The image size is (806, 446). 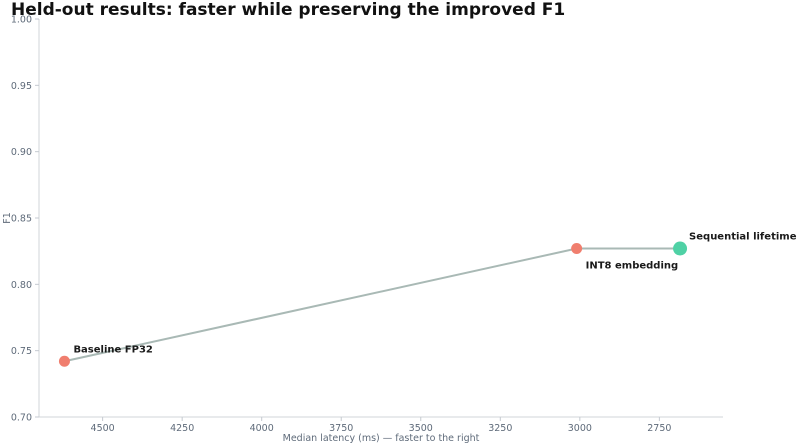 What do you see at coordinates (21, 285) in the screenshot?
I see `y-tick-label: 0.80` at bounding box center [21, 285].